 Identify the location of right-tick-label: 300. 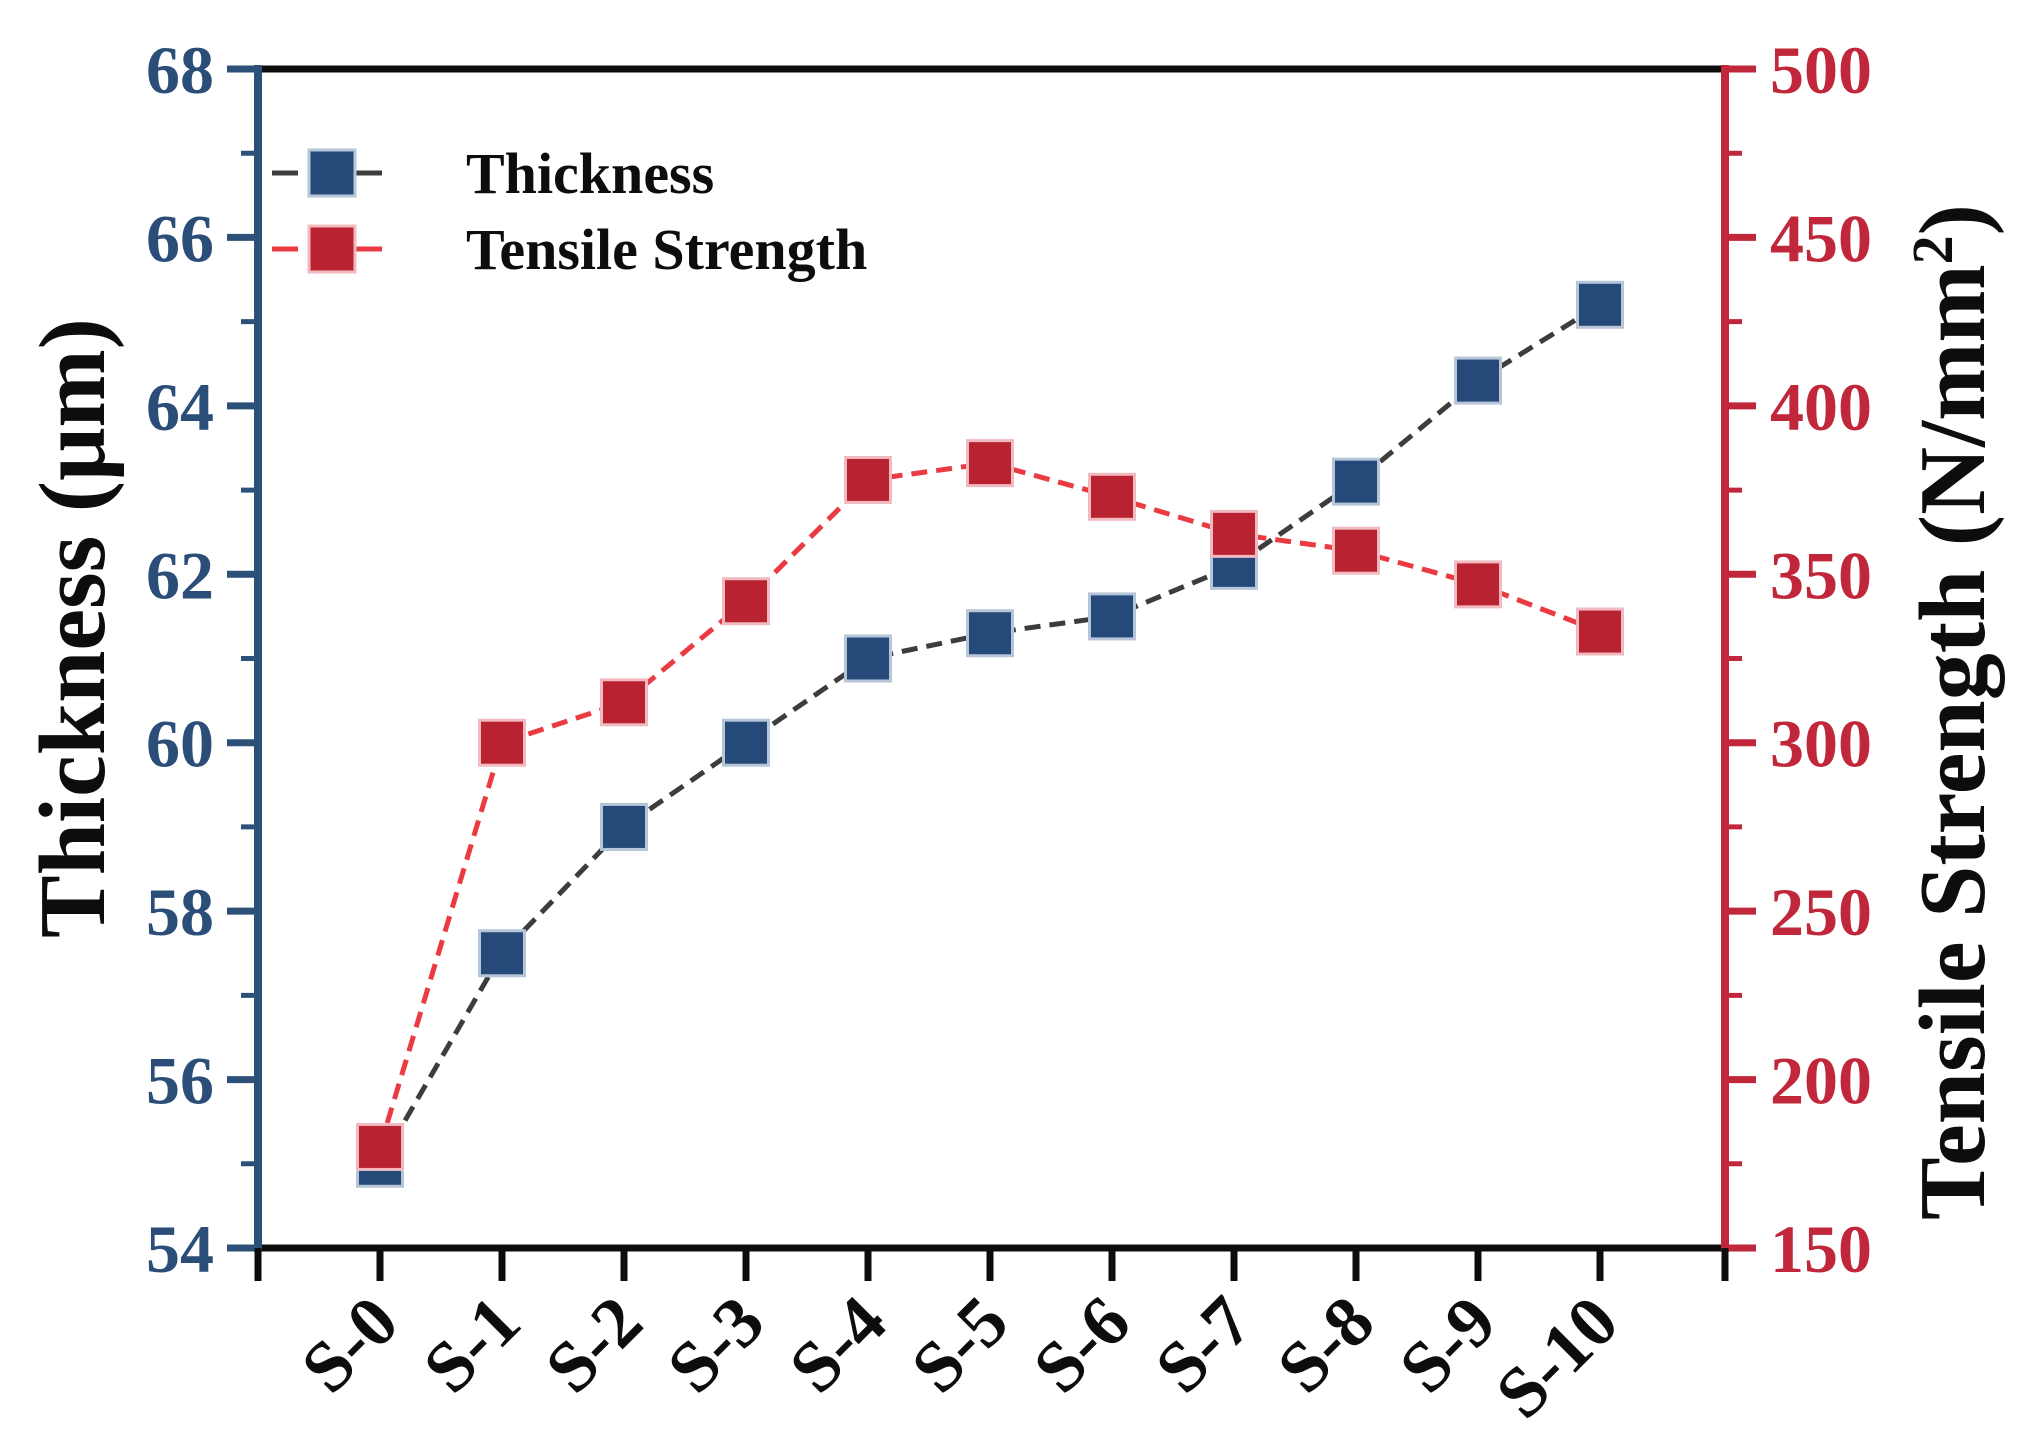
(1821, 744).